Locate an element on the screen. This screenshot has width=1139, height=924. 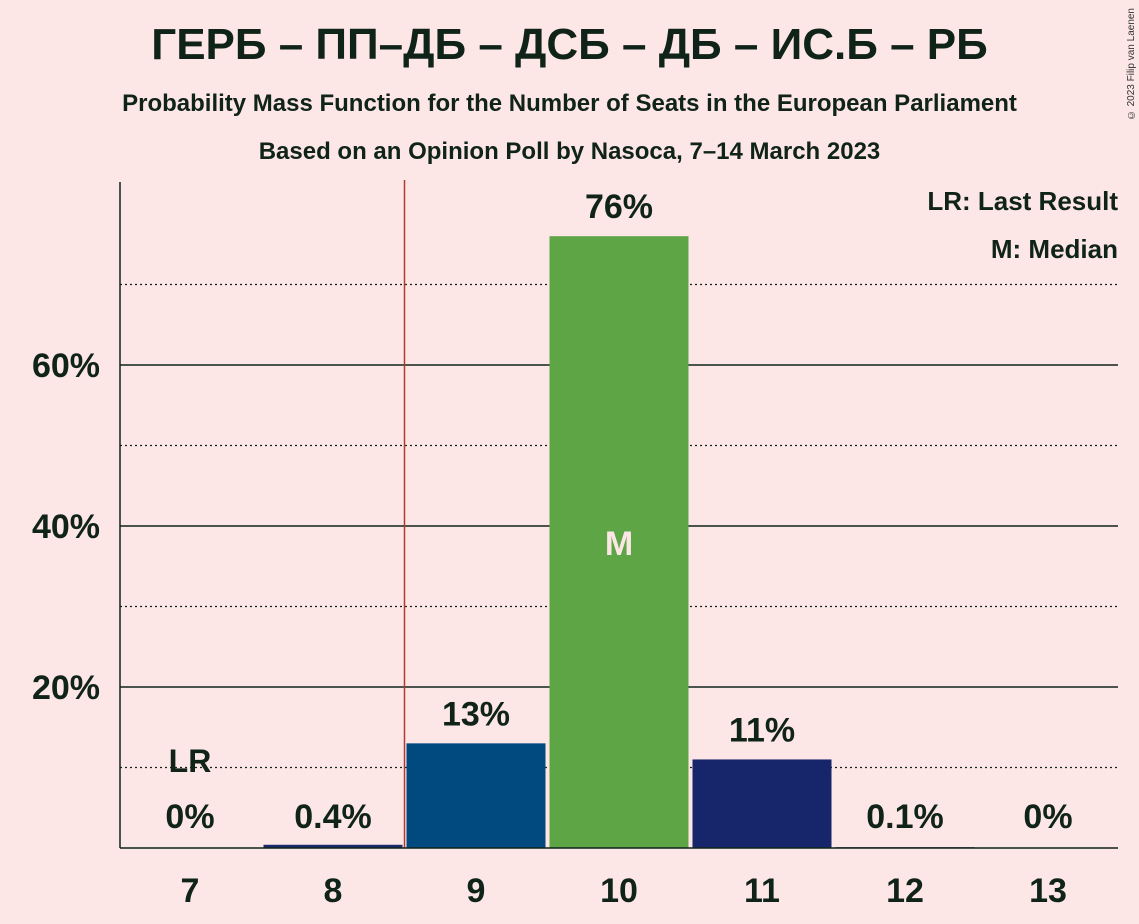
value-label-seat-11: 11% is located at coordinates (762, 730).